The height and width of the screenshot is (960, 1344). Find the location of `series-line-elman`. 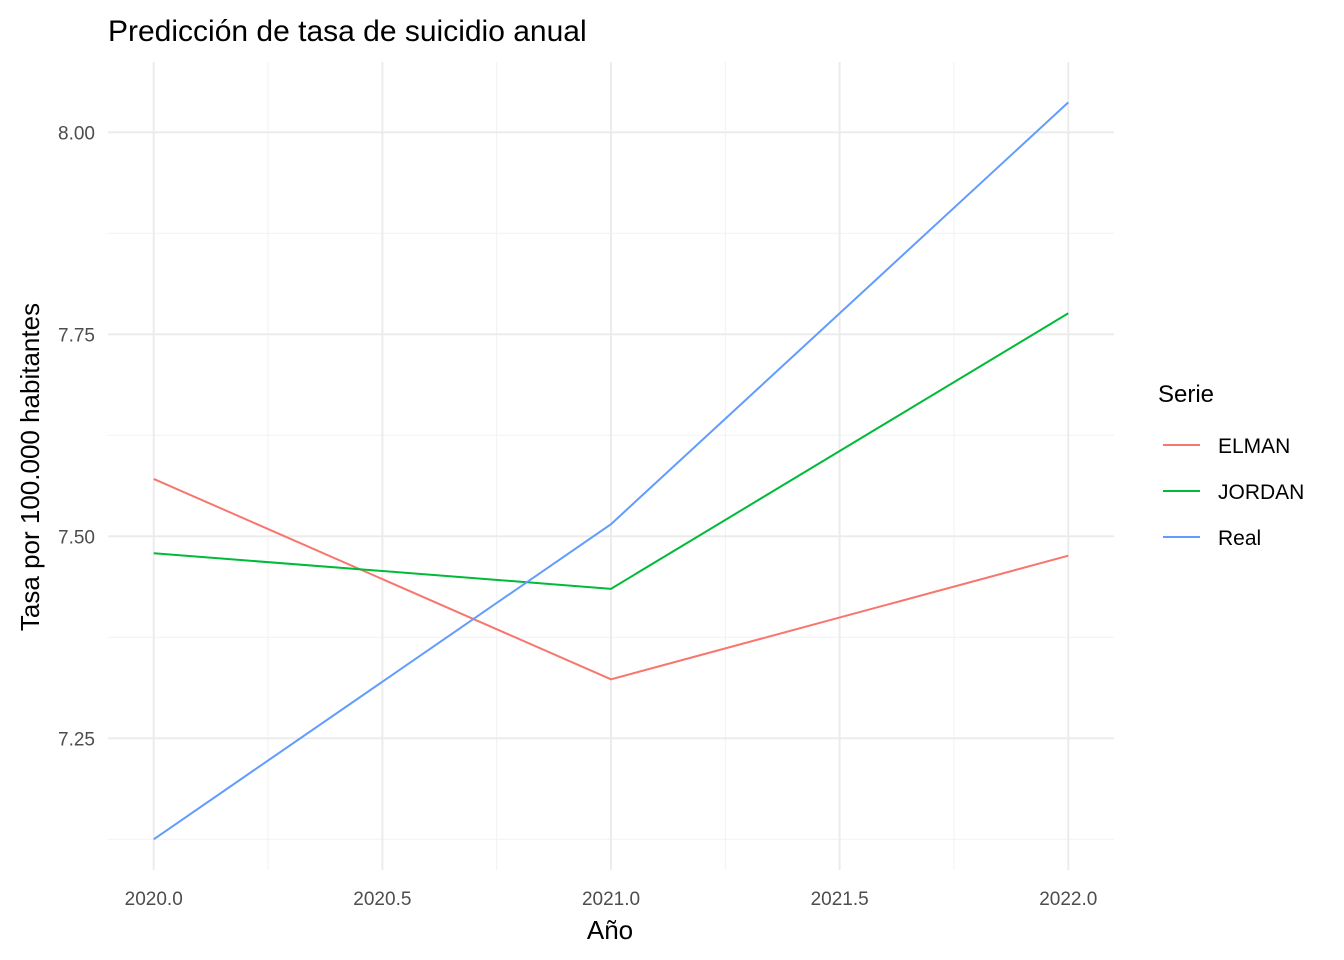

series-line-elman is located at coordinates (611, 579).